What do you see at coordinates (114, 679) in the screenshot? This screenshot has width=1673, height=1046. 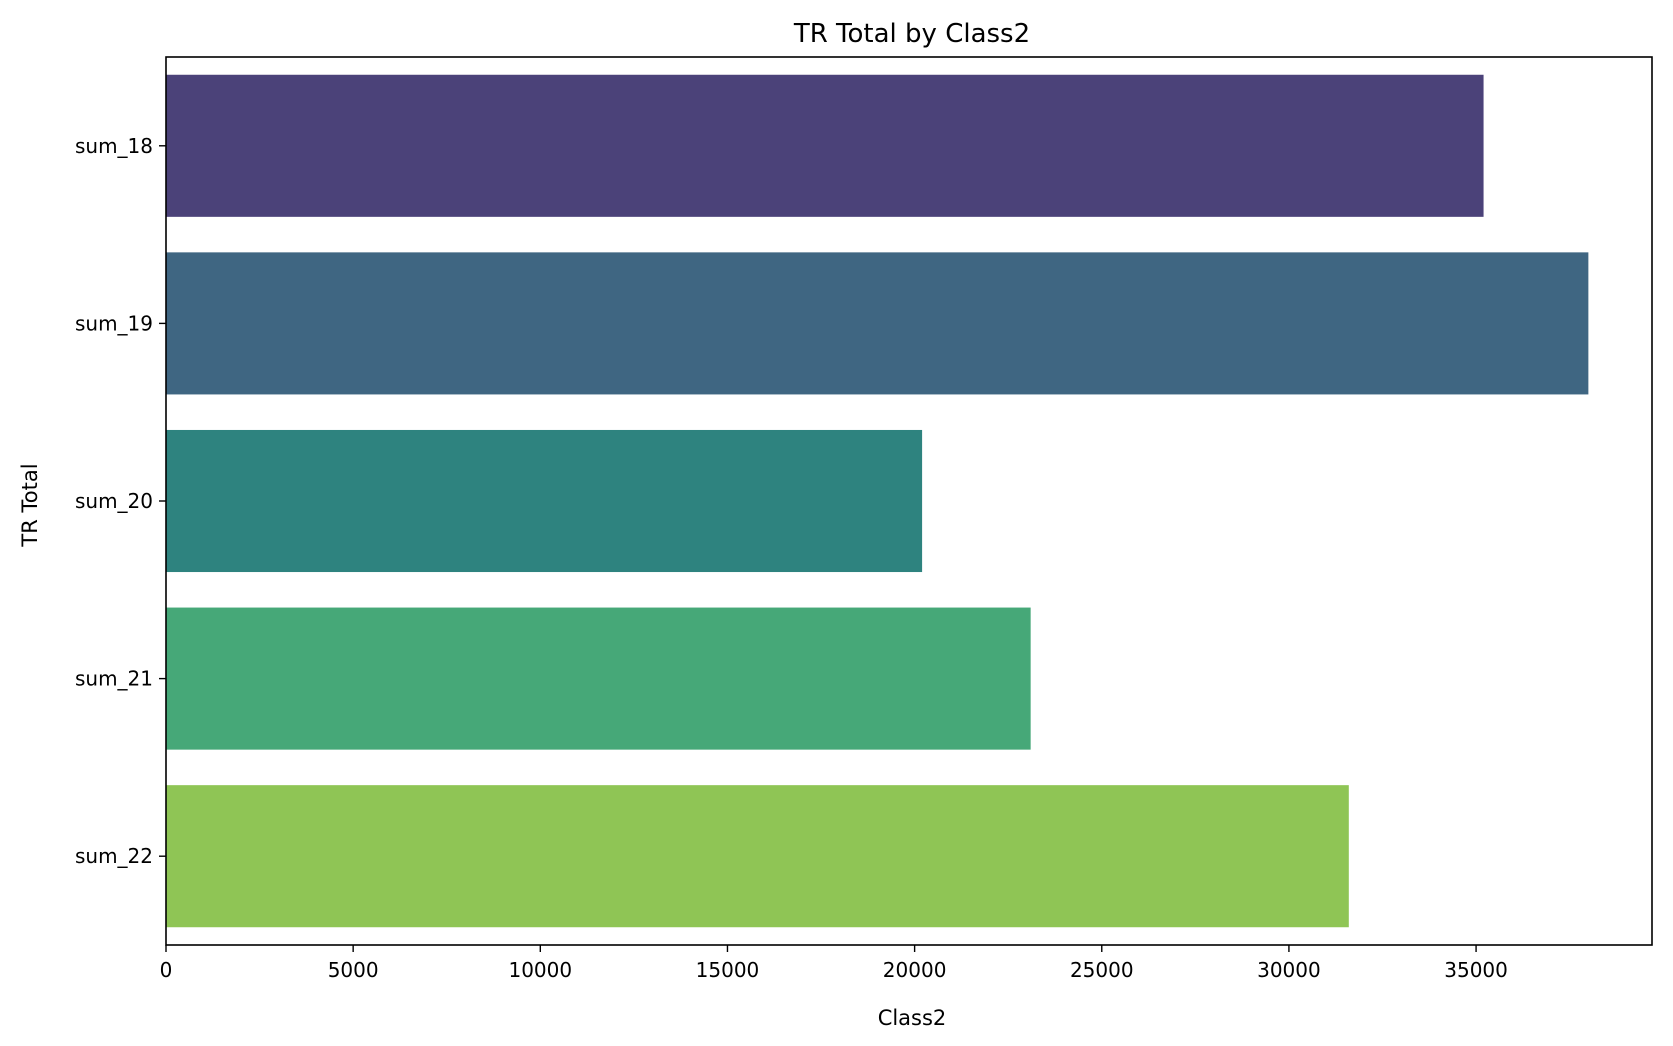 I see `y-tick-label: sum_21` at bounding box center [114, 679].